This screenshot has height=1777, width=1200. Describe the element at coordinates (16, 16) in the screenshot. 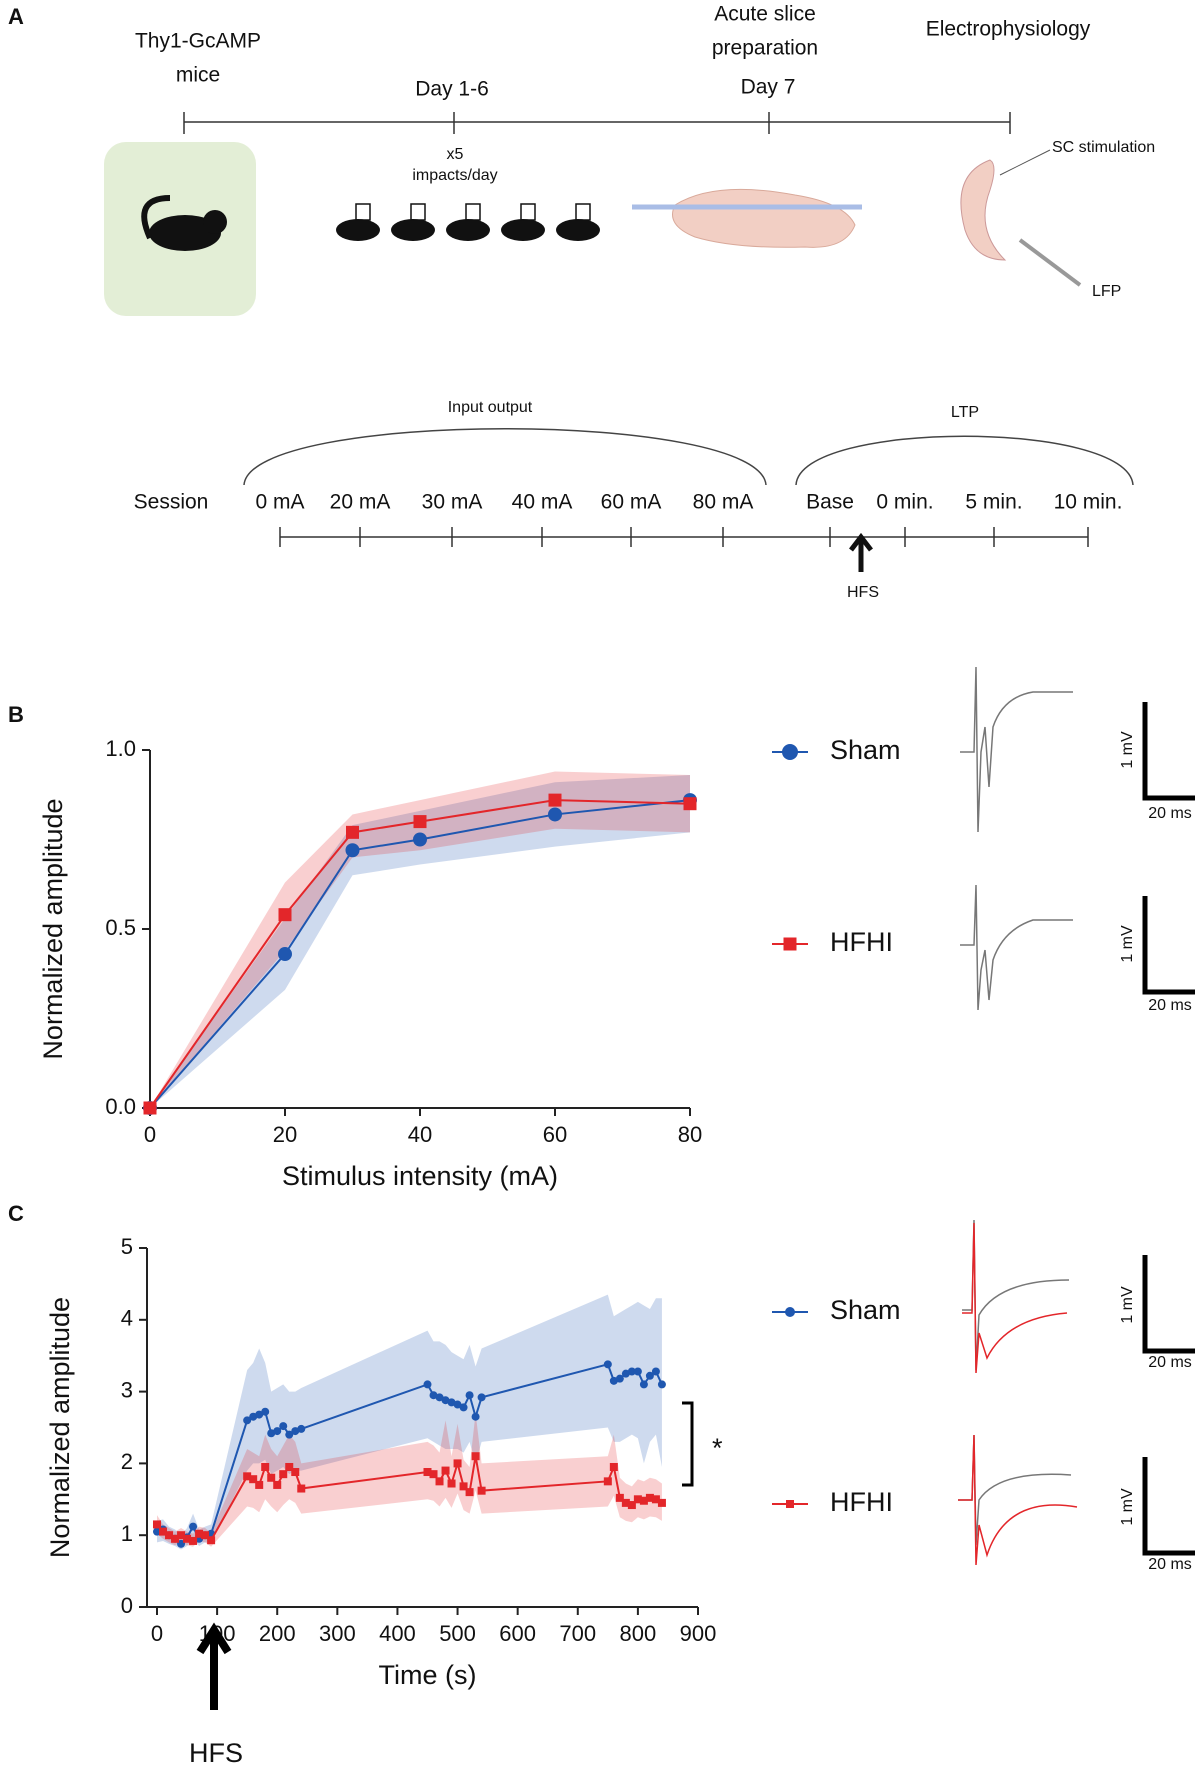

I see `panel-label: A` at that location.